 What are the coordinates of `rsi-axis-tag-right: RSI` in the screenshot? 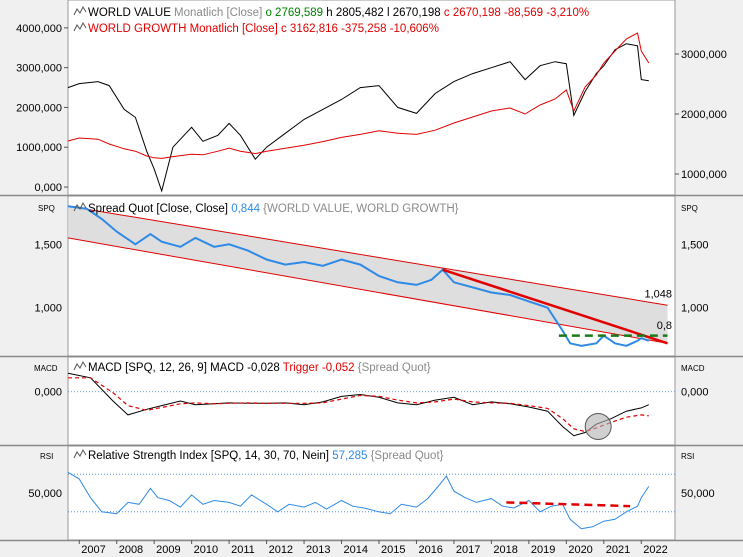 It's located at (687, 456).